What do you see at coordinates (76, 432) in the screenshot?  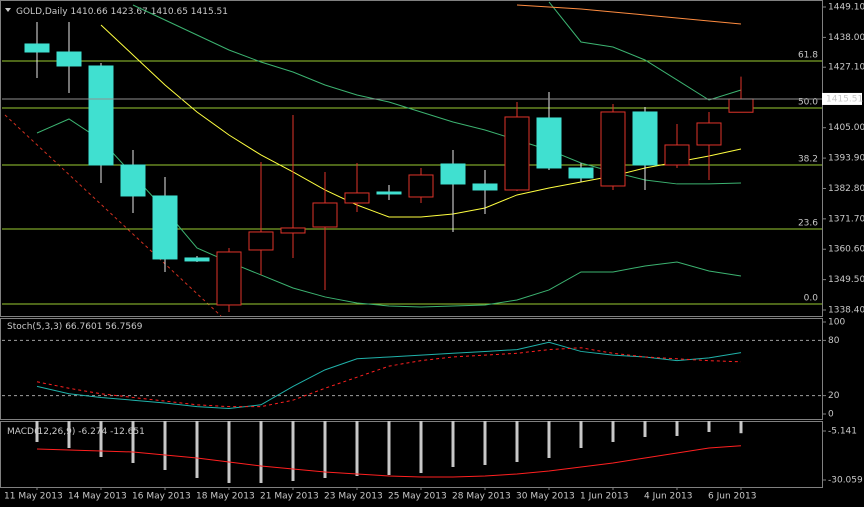 I see `macd-title: MACD(12,26,9) -6.274 -12.651` at bounding box center [76, 432].